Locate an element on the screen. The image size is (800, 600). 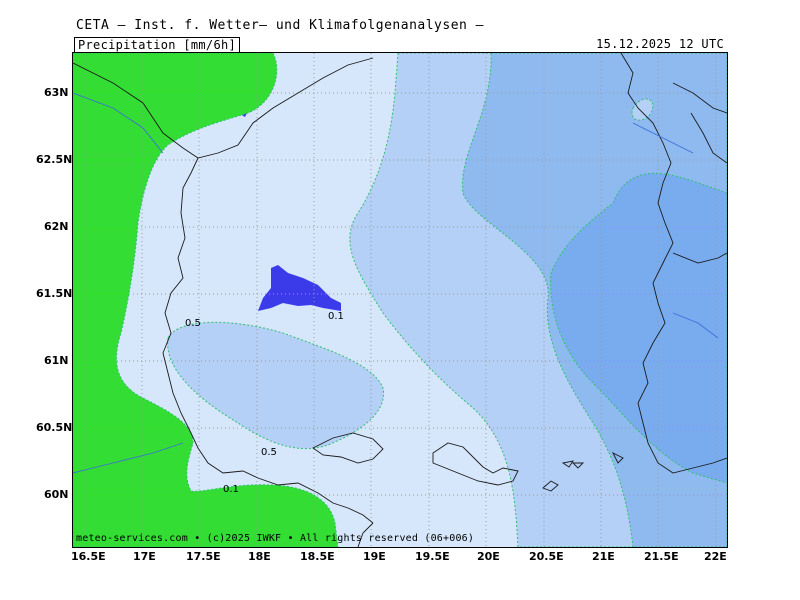
contour-label-0-5-west: 0.5 is located at coordinates (193, 323).